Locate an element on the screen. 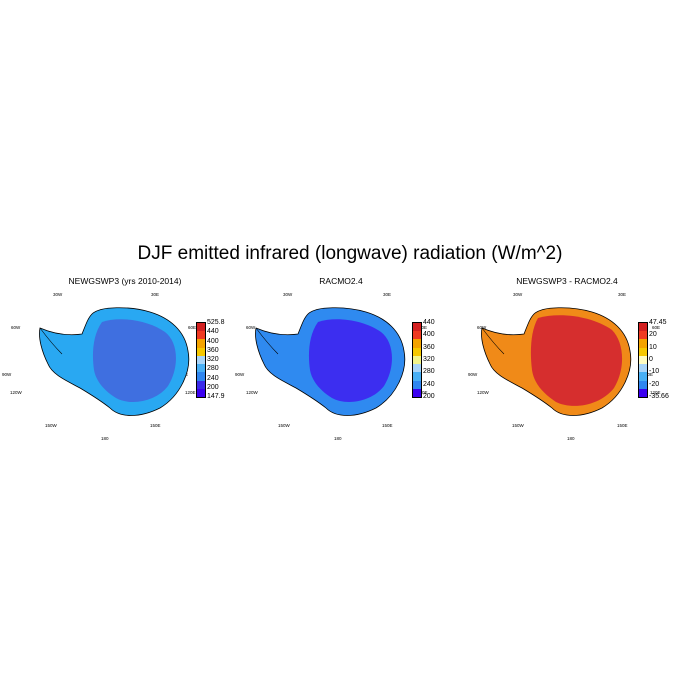 The height and width of the screenshot is (700, 700). colorbar-tick-label: 10 is located at coordinates (653, 347).